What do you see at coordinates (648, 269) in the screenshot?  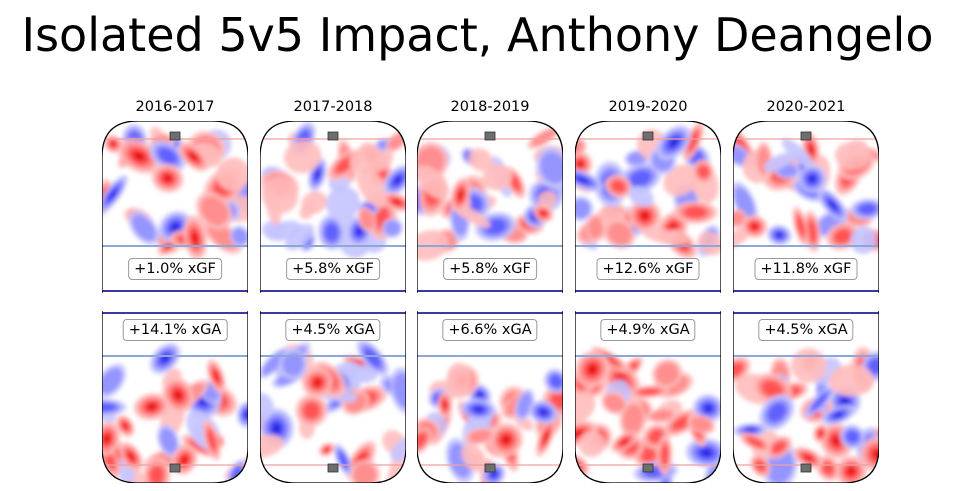 I see `xgf-label: +12.6% xGF` at bounding box center [648, 269].